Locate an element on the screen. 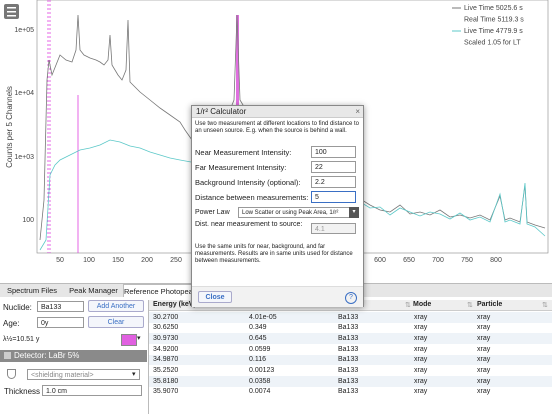  age-input: 0y is located at coordinates (60, 322).